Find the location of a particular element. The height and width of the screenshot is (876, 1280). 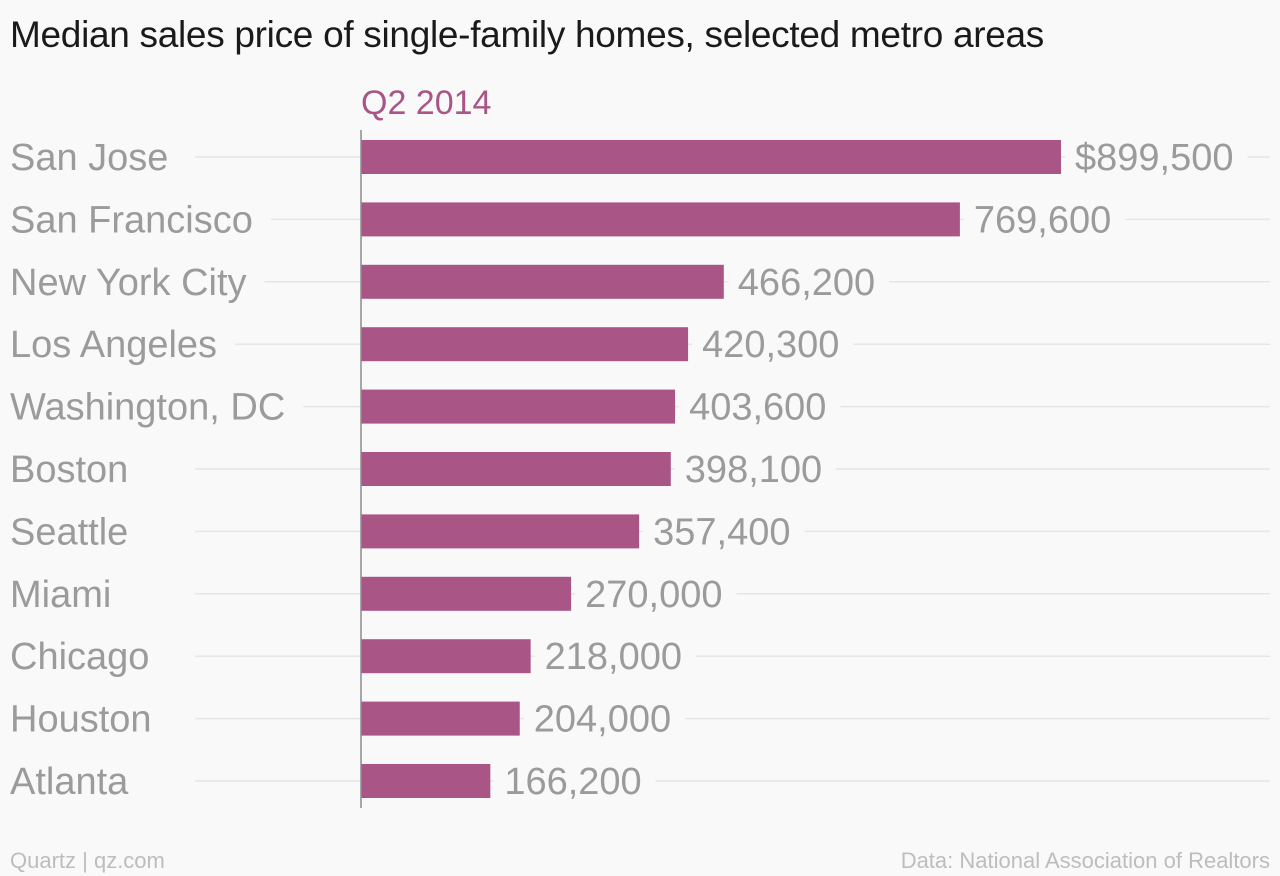

value-label: 398,100 is located at coordinates (753, 470).